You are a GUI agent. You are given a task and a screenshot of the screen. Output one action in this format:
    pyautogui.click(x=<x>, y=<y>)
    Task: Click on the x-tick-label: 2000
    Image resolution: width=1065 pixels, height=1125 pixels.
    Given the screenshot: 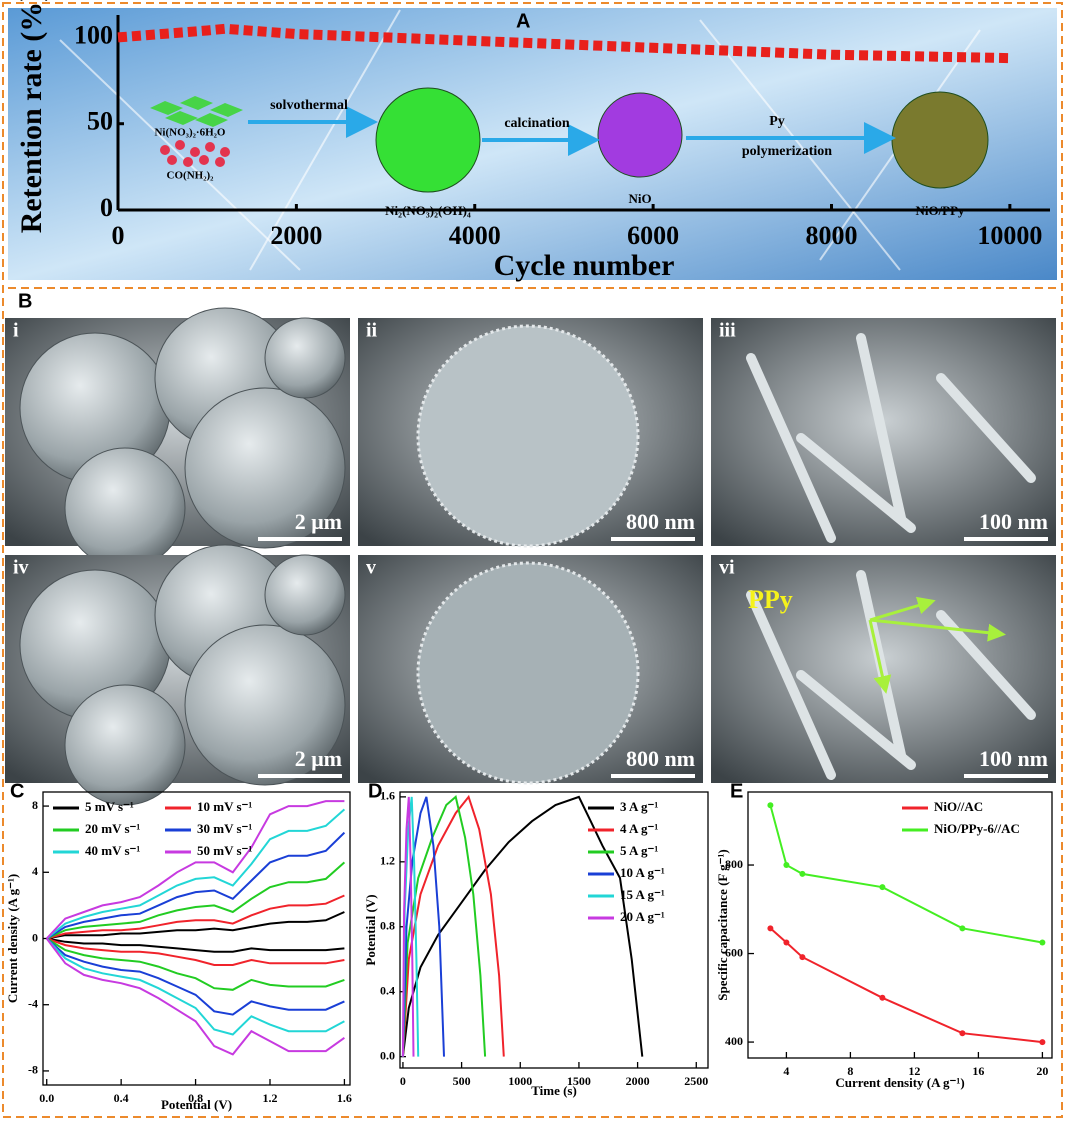 What is the action you would take?
    pyautogui.click(x=296, y=235)
    